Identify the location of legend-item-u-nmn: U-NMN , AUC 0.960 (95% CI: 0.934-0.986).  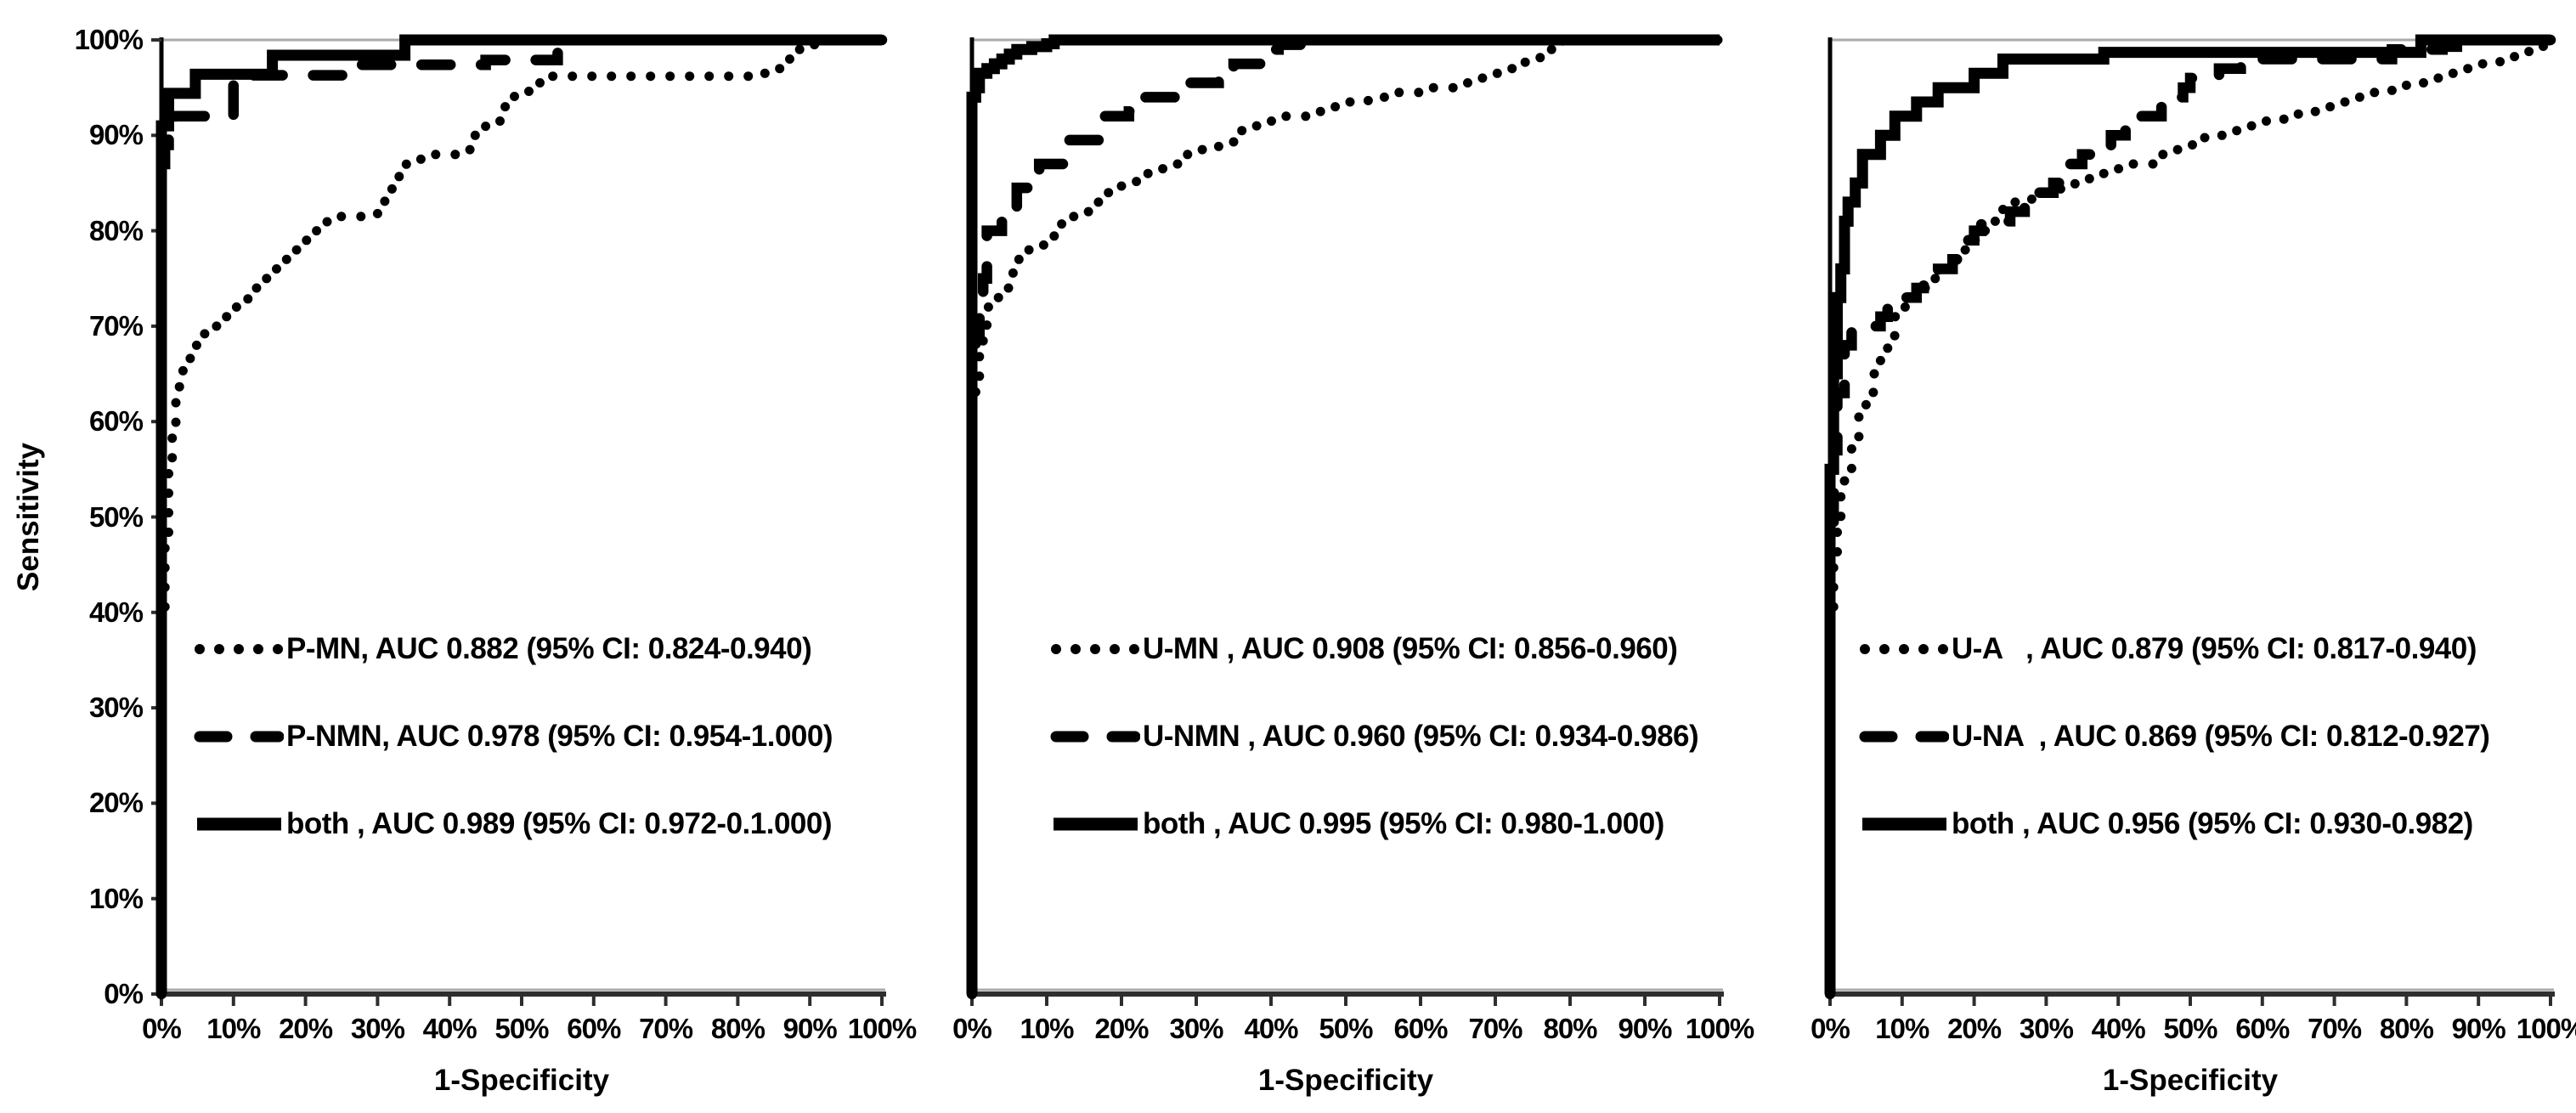
(1398, 736).